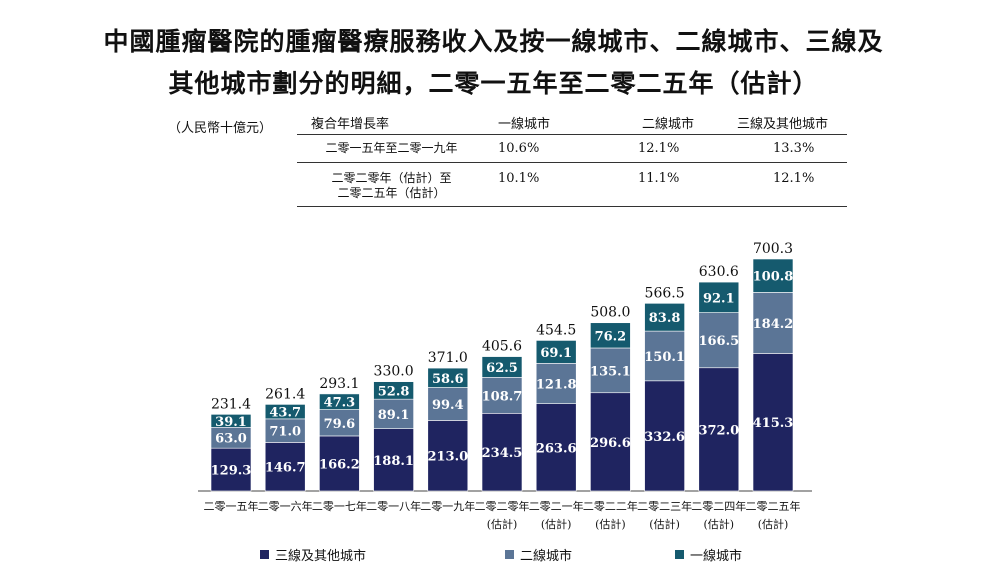 The image size is (987, 573). I want to click on data-label-tier1: 58.6, so click(448, 379).